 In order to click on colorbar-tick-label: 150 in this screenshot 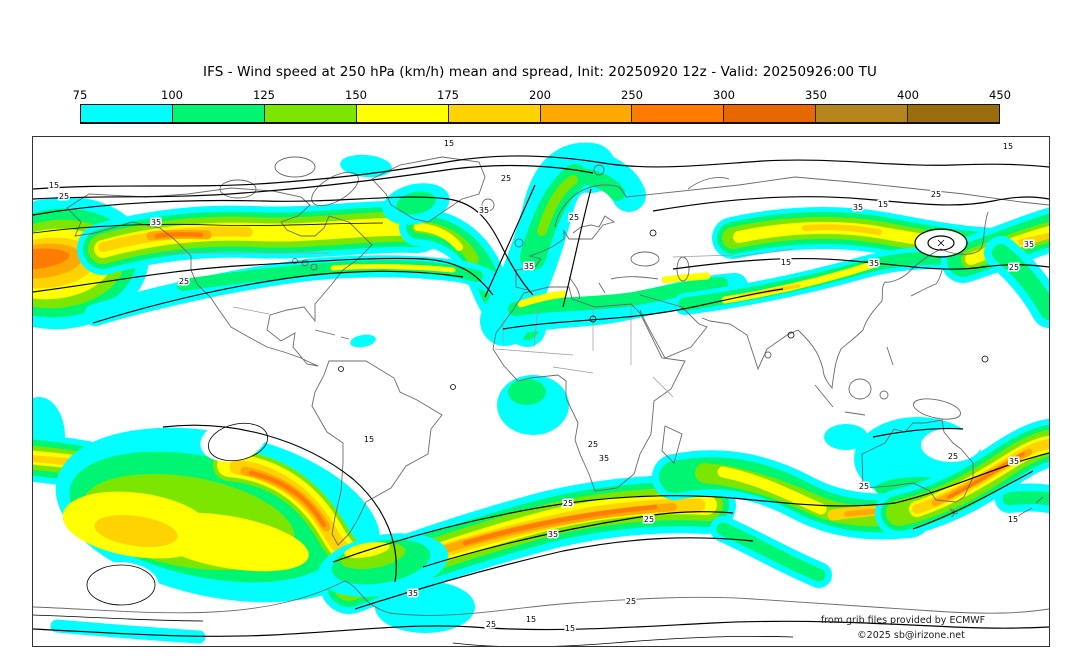, I will do `click(356, 95)`.